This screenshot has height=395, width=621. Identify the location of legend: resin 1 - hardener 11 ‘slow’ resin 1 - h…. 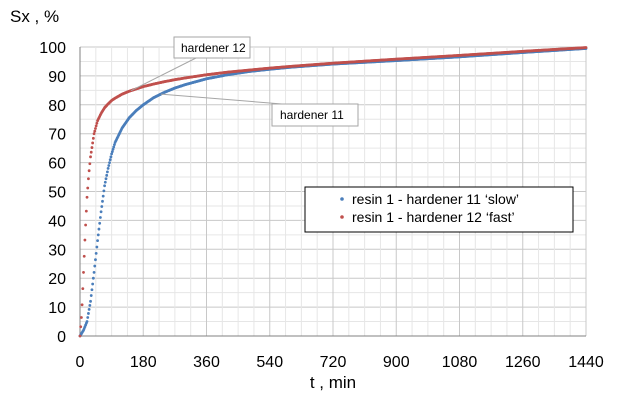
(439, 209).